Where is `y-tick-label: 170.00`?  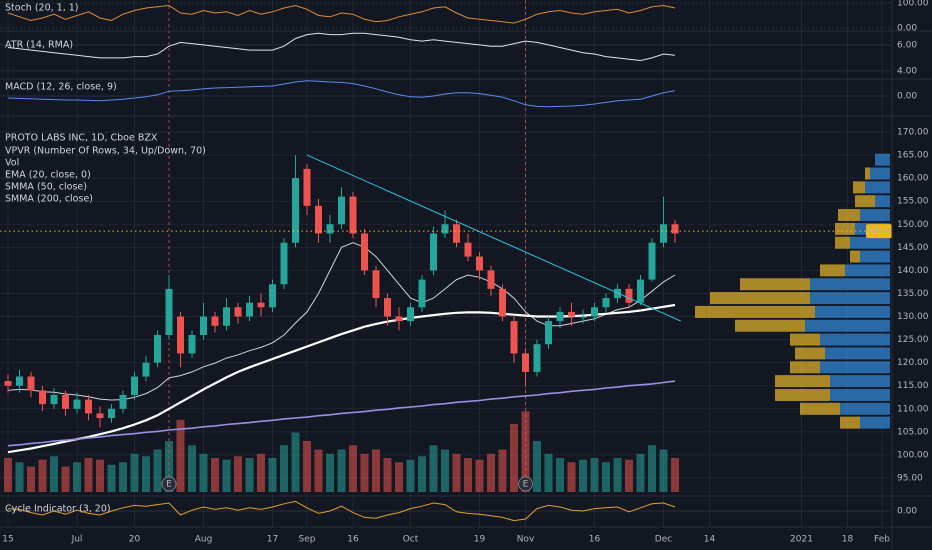
y-tick-label: 170.00 is located at coordinates (913, 133).